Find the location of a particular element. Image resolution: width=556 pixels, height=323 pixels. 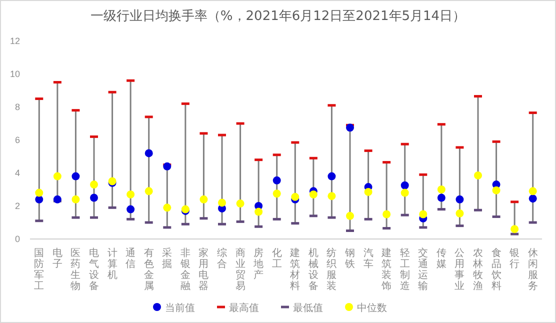

y-tick-label: 6 is located at coordinates (17, 139).